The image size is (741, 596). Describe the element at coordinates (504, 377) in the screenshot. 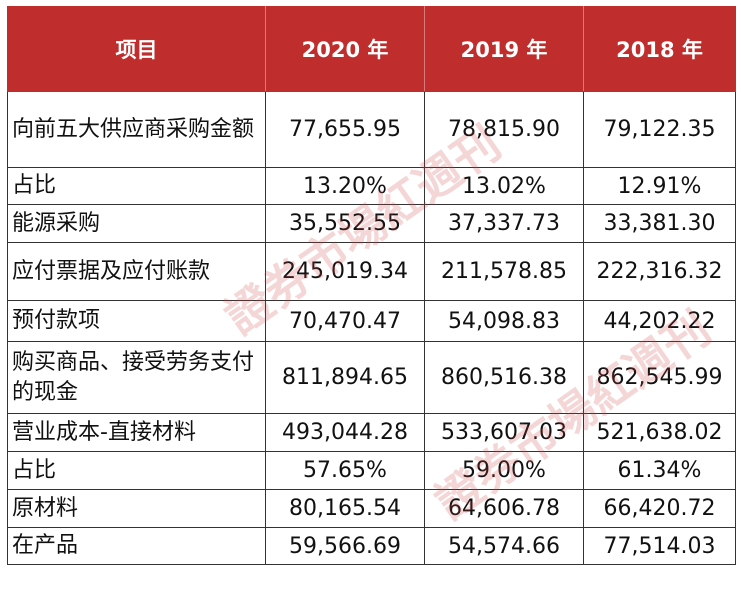

I see `cell-2019: 860,516.38` at that location.